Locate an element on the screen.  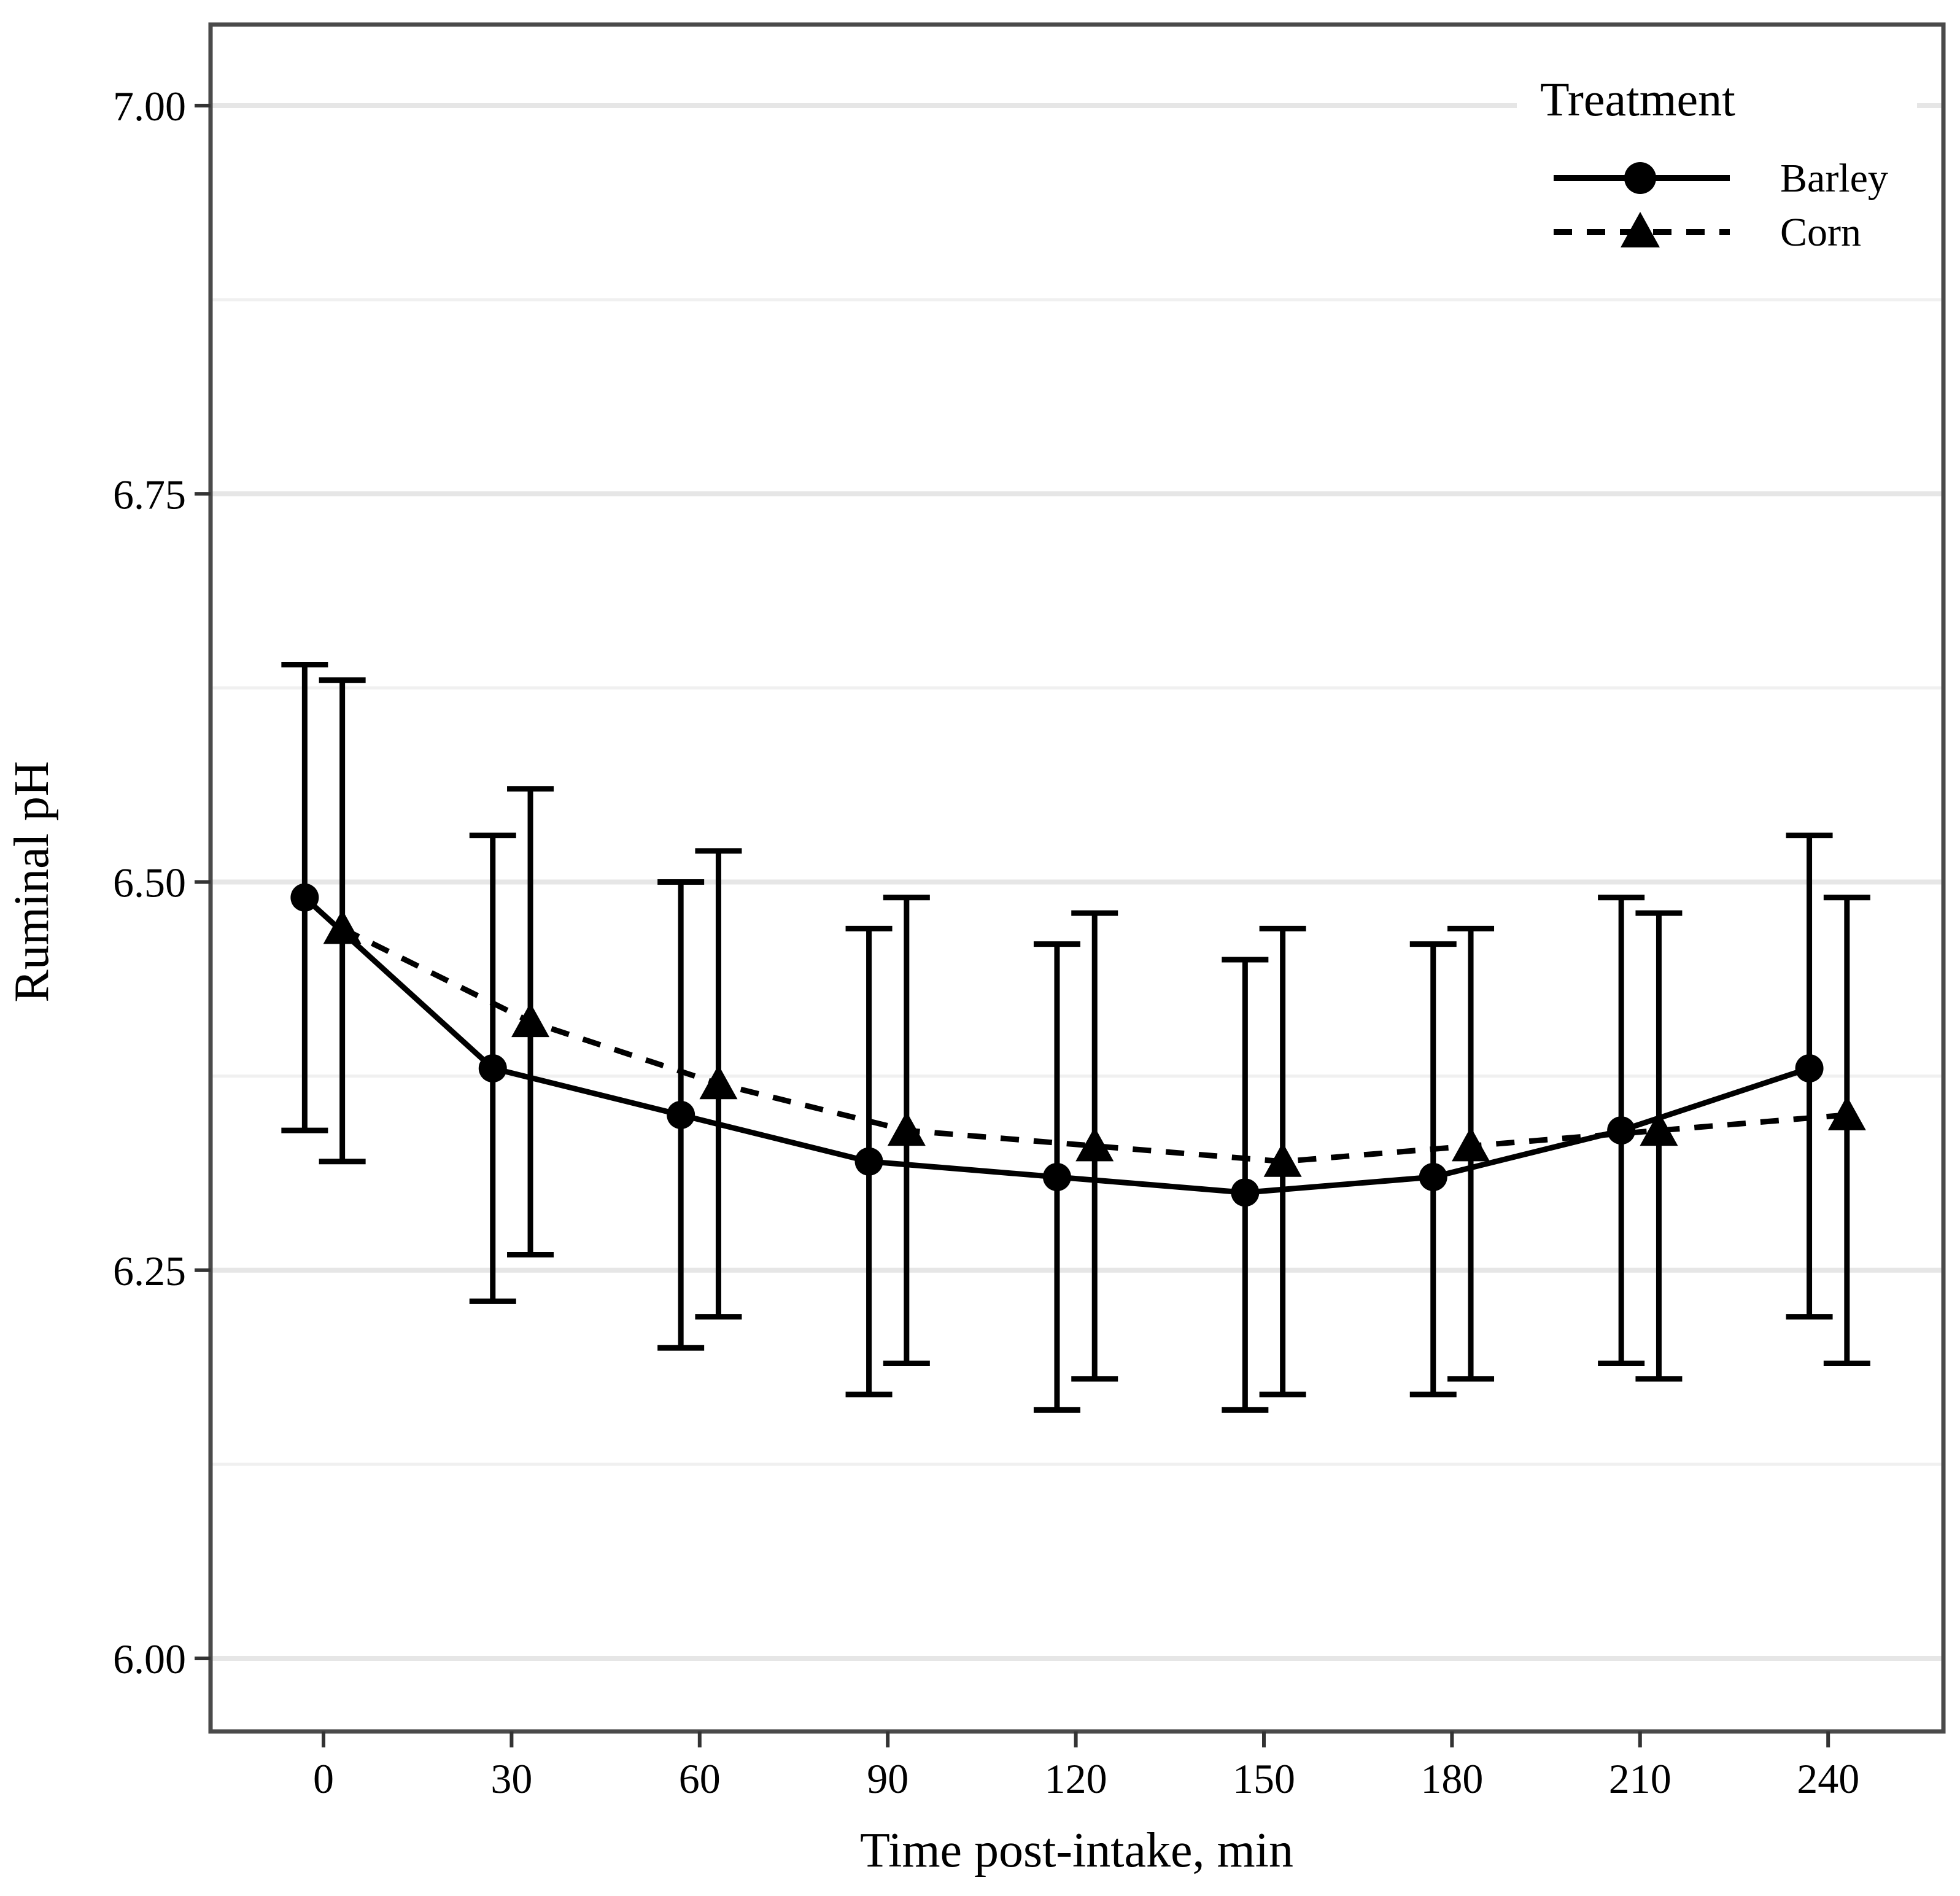
x-tick-label: 210 is located at coordinates (1640, 1779).